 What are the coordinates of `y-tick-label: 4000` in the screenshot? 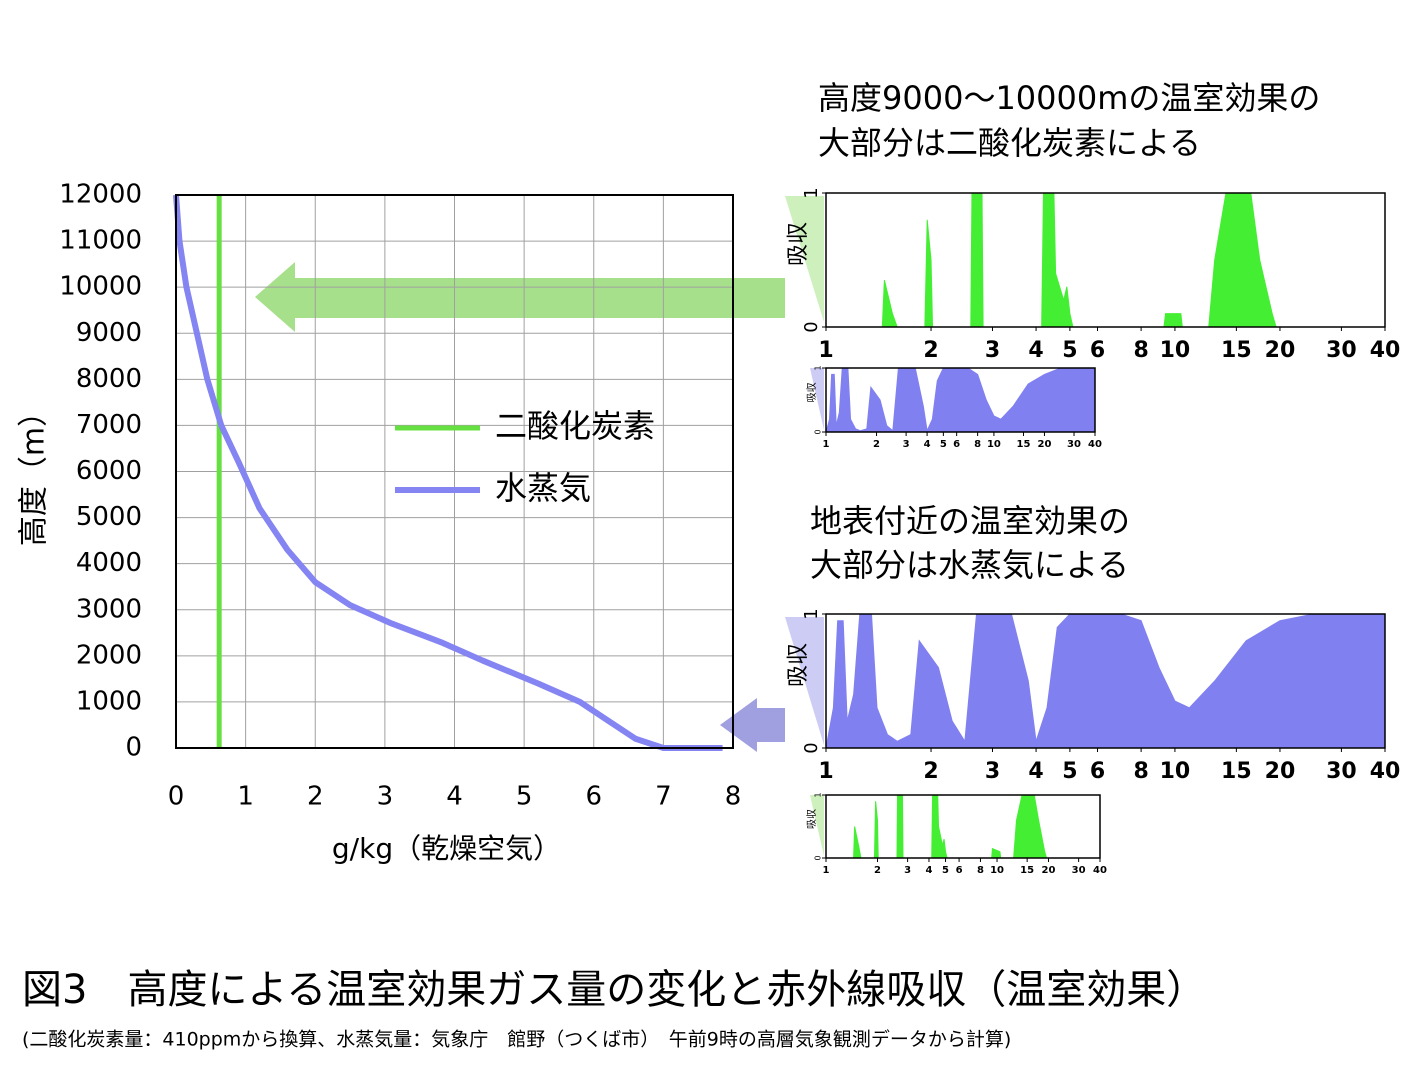 It's located at (109, 563).